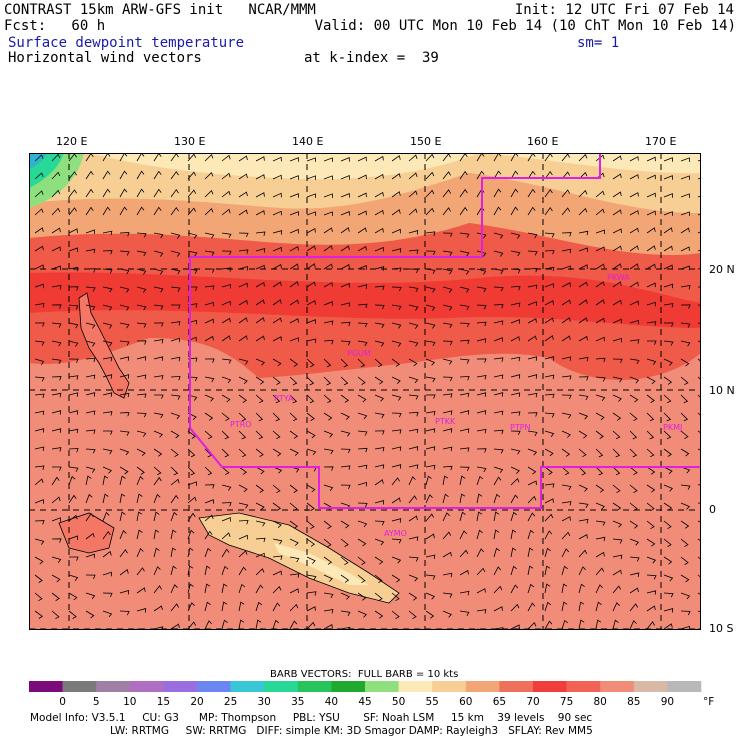  Describe the element at coordinates (371, 58) in the screenshot. I see `k-index-label: at k-index = 39` at that location.